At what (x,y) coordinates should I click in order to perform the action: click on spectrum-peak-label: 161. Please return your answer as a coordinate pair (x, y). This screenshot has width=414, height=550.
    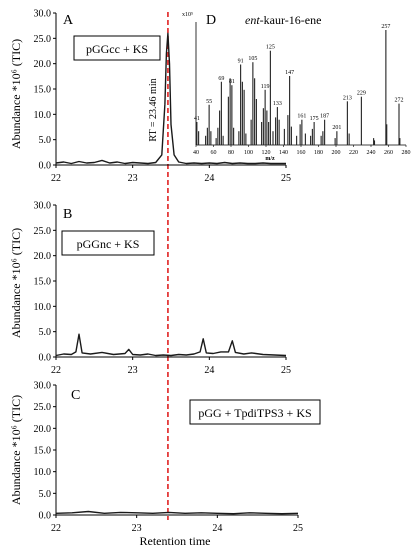
    Looking at the image, I should click on (301, 117).